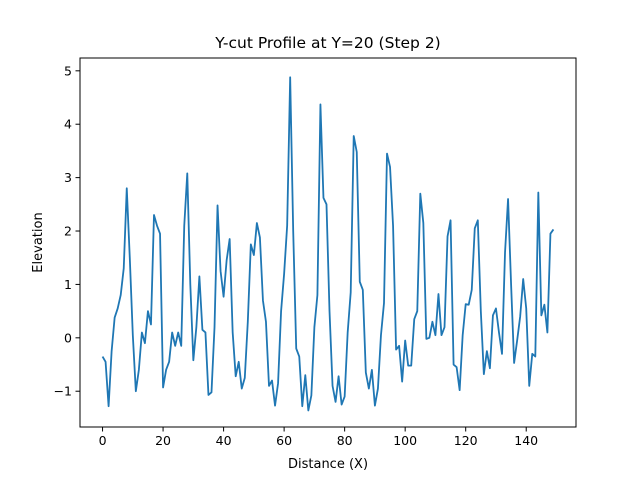  What do you see at coordinates (103, 440) in the screenshot?
I see `x-tick-label: 0` at bounding box center [103, 440].